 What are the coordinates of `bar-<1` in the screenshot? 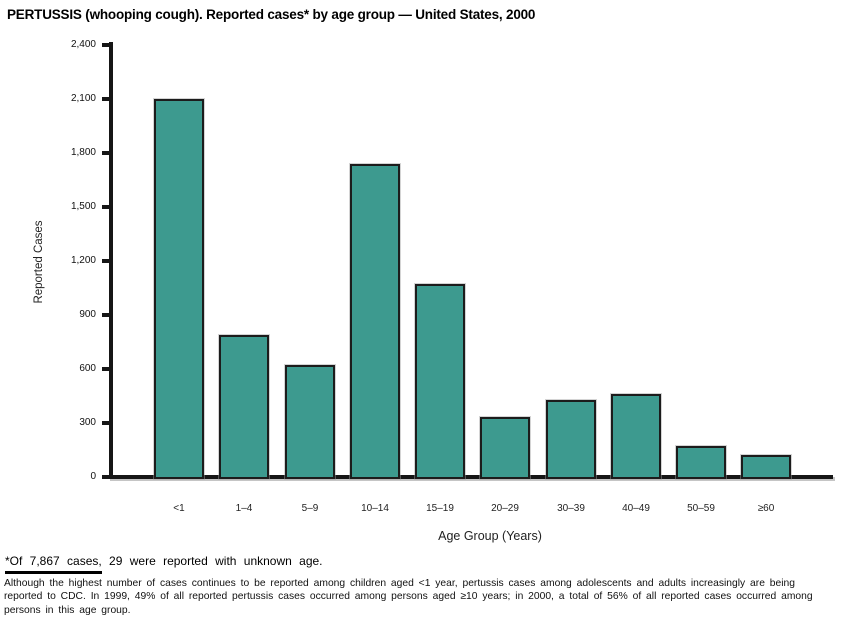 It's located at (179, 289).